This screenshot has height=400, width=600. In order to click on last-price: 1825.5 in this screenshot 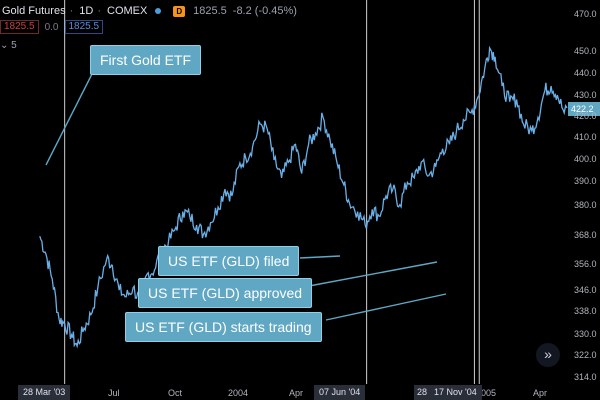, I will do `click(210, 11)`.